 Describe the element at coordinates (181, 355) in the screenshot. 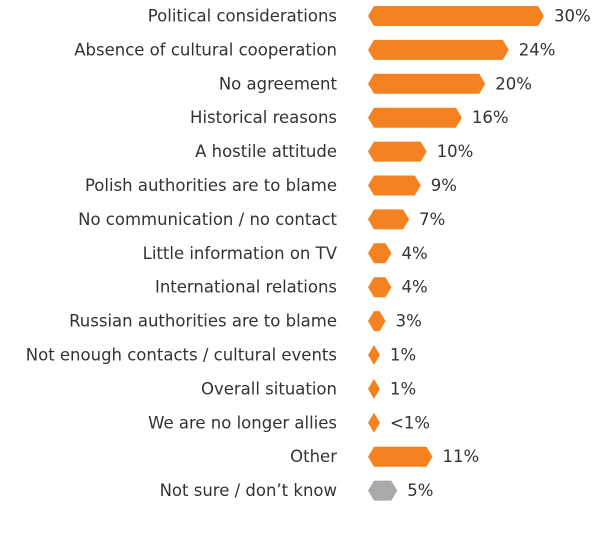

I see `category-label: Not enough contacts / cultural events` at that location.